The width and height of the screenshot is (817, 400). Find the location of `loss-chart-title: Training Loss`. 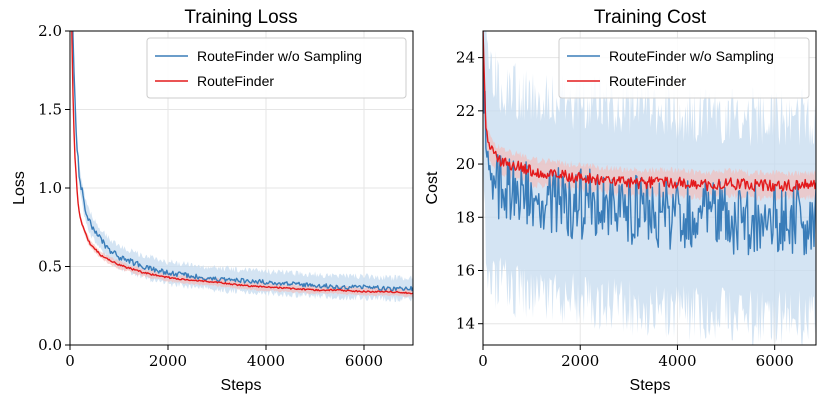

loss-chart-title: Training Loss is located at coordinates (240, 17).